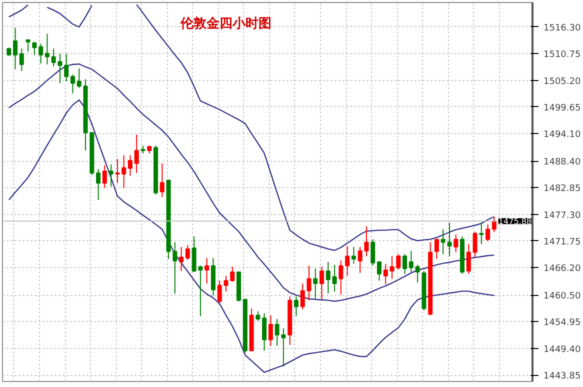 This screenshot has height=387, width=583. I want to click on y-tick-label: 1510.75, so click(562, 55).